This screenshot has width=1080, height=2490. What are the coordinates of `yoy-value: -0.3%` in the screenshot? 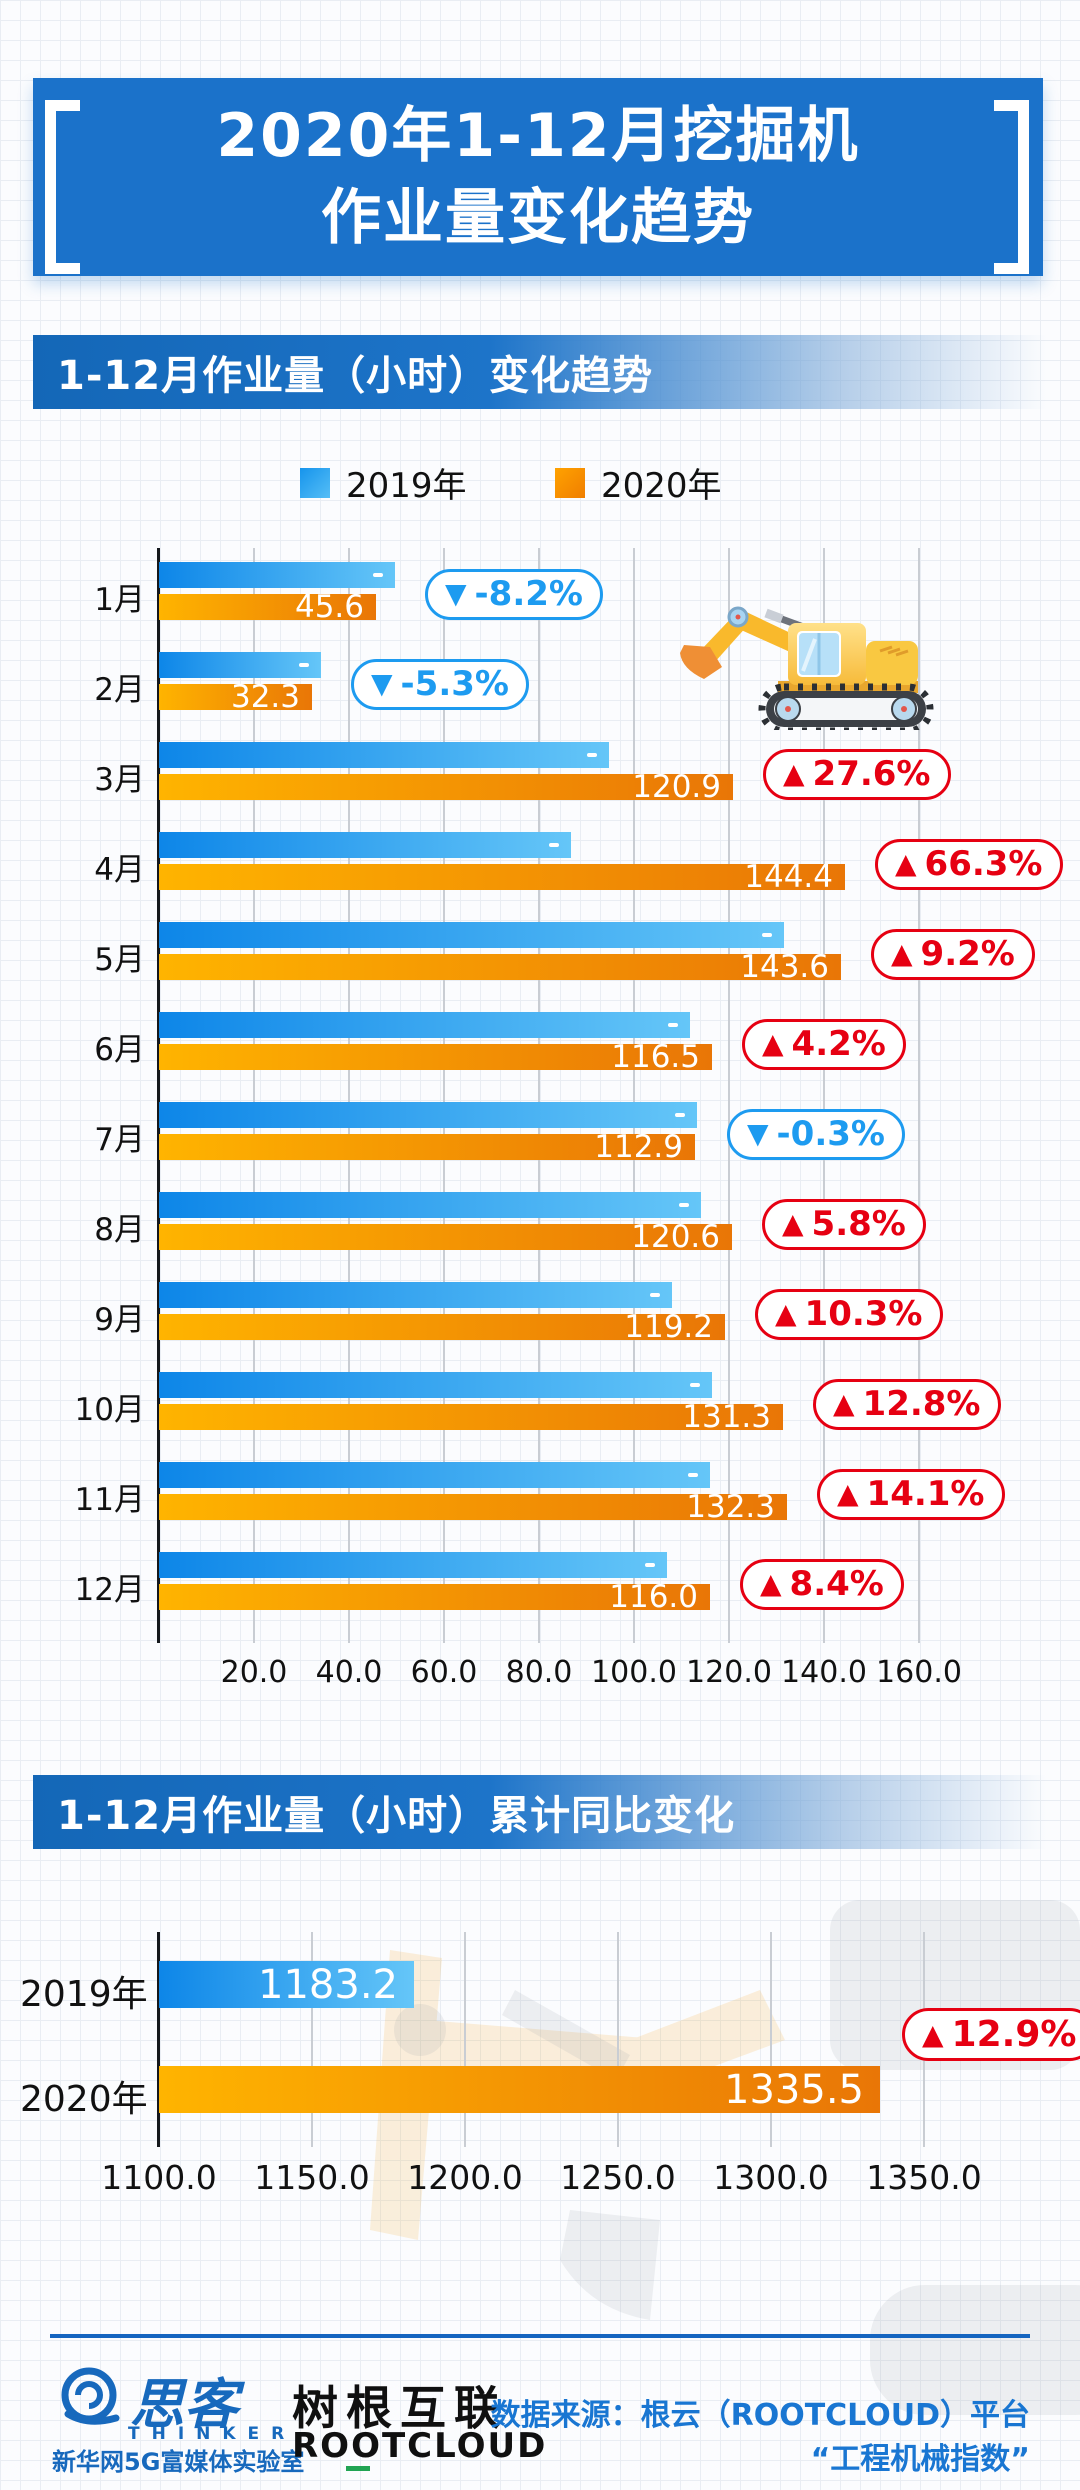 It's located at (830, 1134).